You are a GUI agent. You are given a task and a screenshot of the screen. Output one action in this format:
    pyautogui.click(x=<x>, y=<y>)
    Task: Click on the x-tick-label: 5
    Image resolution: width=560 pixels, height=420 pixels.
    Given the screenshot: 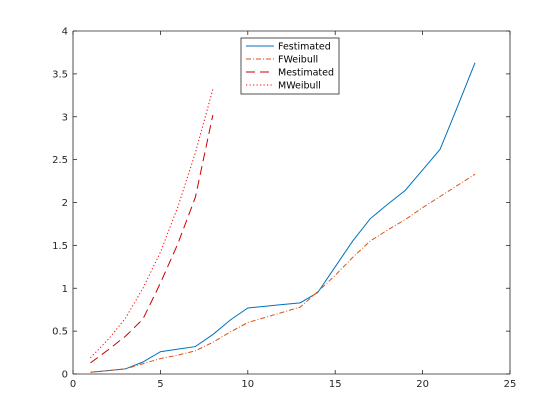 What is the action you would take?
    pyautogui.click(x=160, y=384)
    